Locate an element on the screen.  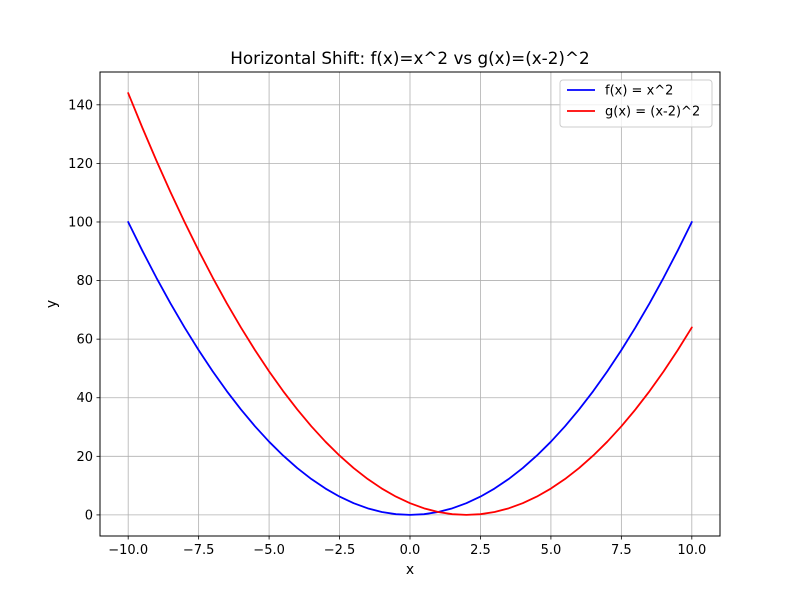
y-tick-label: 0 is located at coordinates (89, 515).